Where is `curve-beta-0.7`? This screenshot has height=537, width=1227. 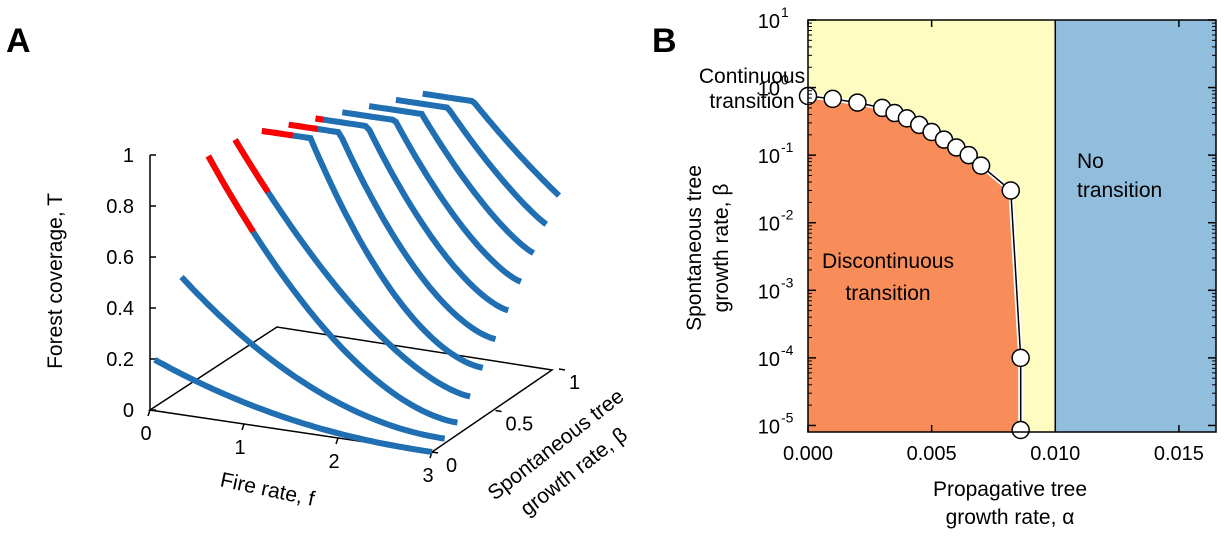
curve-beta-0.7 is located at coordinates (432, 197).